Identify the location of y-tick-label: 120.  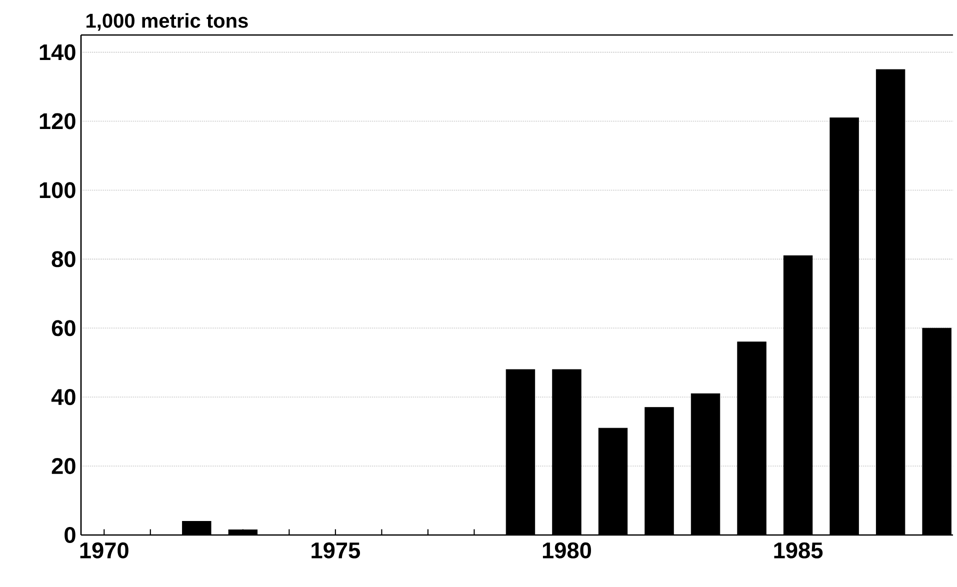
(58, 121).